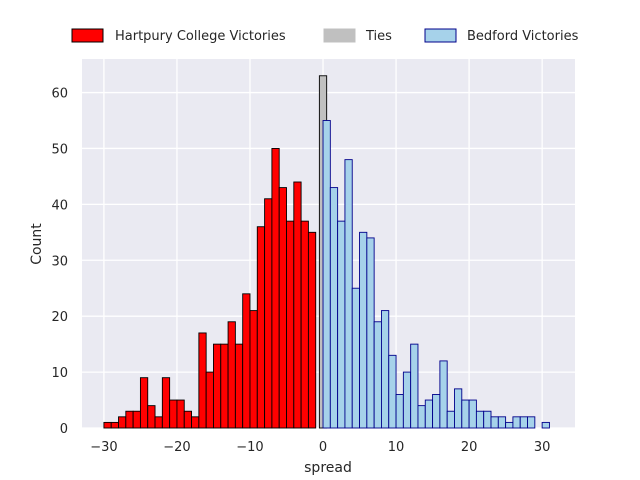 The width and height of the screenshot is (640, 480). Describe the element at coordinates (59, 149) in the screenshot. I see `y-tick-label: 50` at that location.